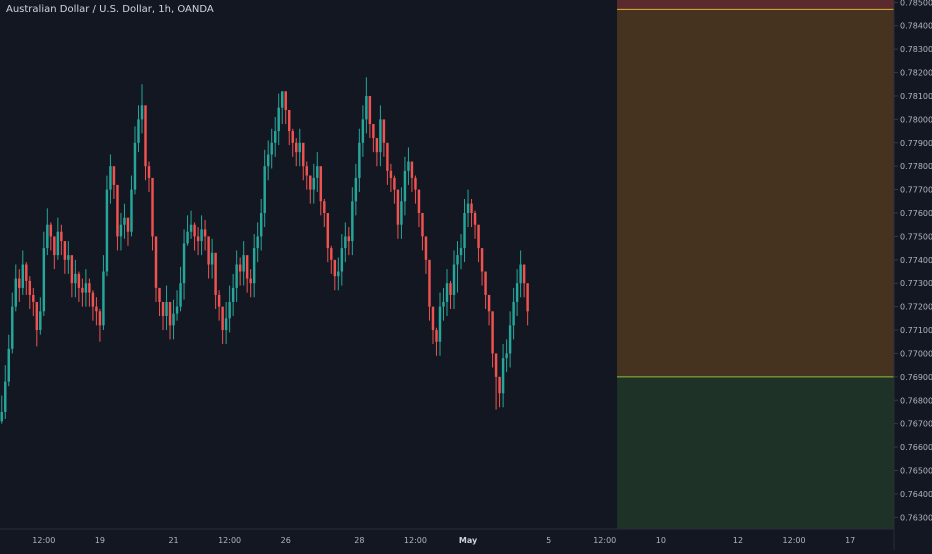  Describe the element at coordinates (916, 166) in the screenshot. I see `y-tick-label: 0.77800` at that location.